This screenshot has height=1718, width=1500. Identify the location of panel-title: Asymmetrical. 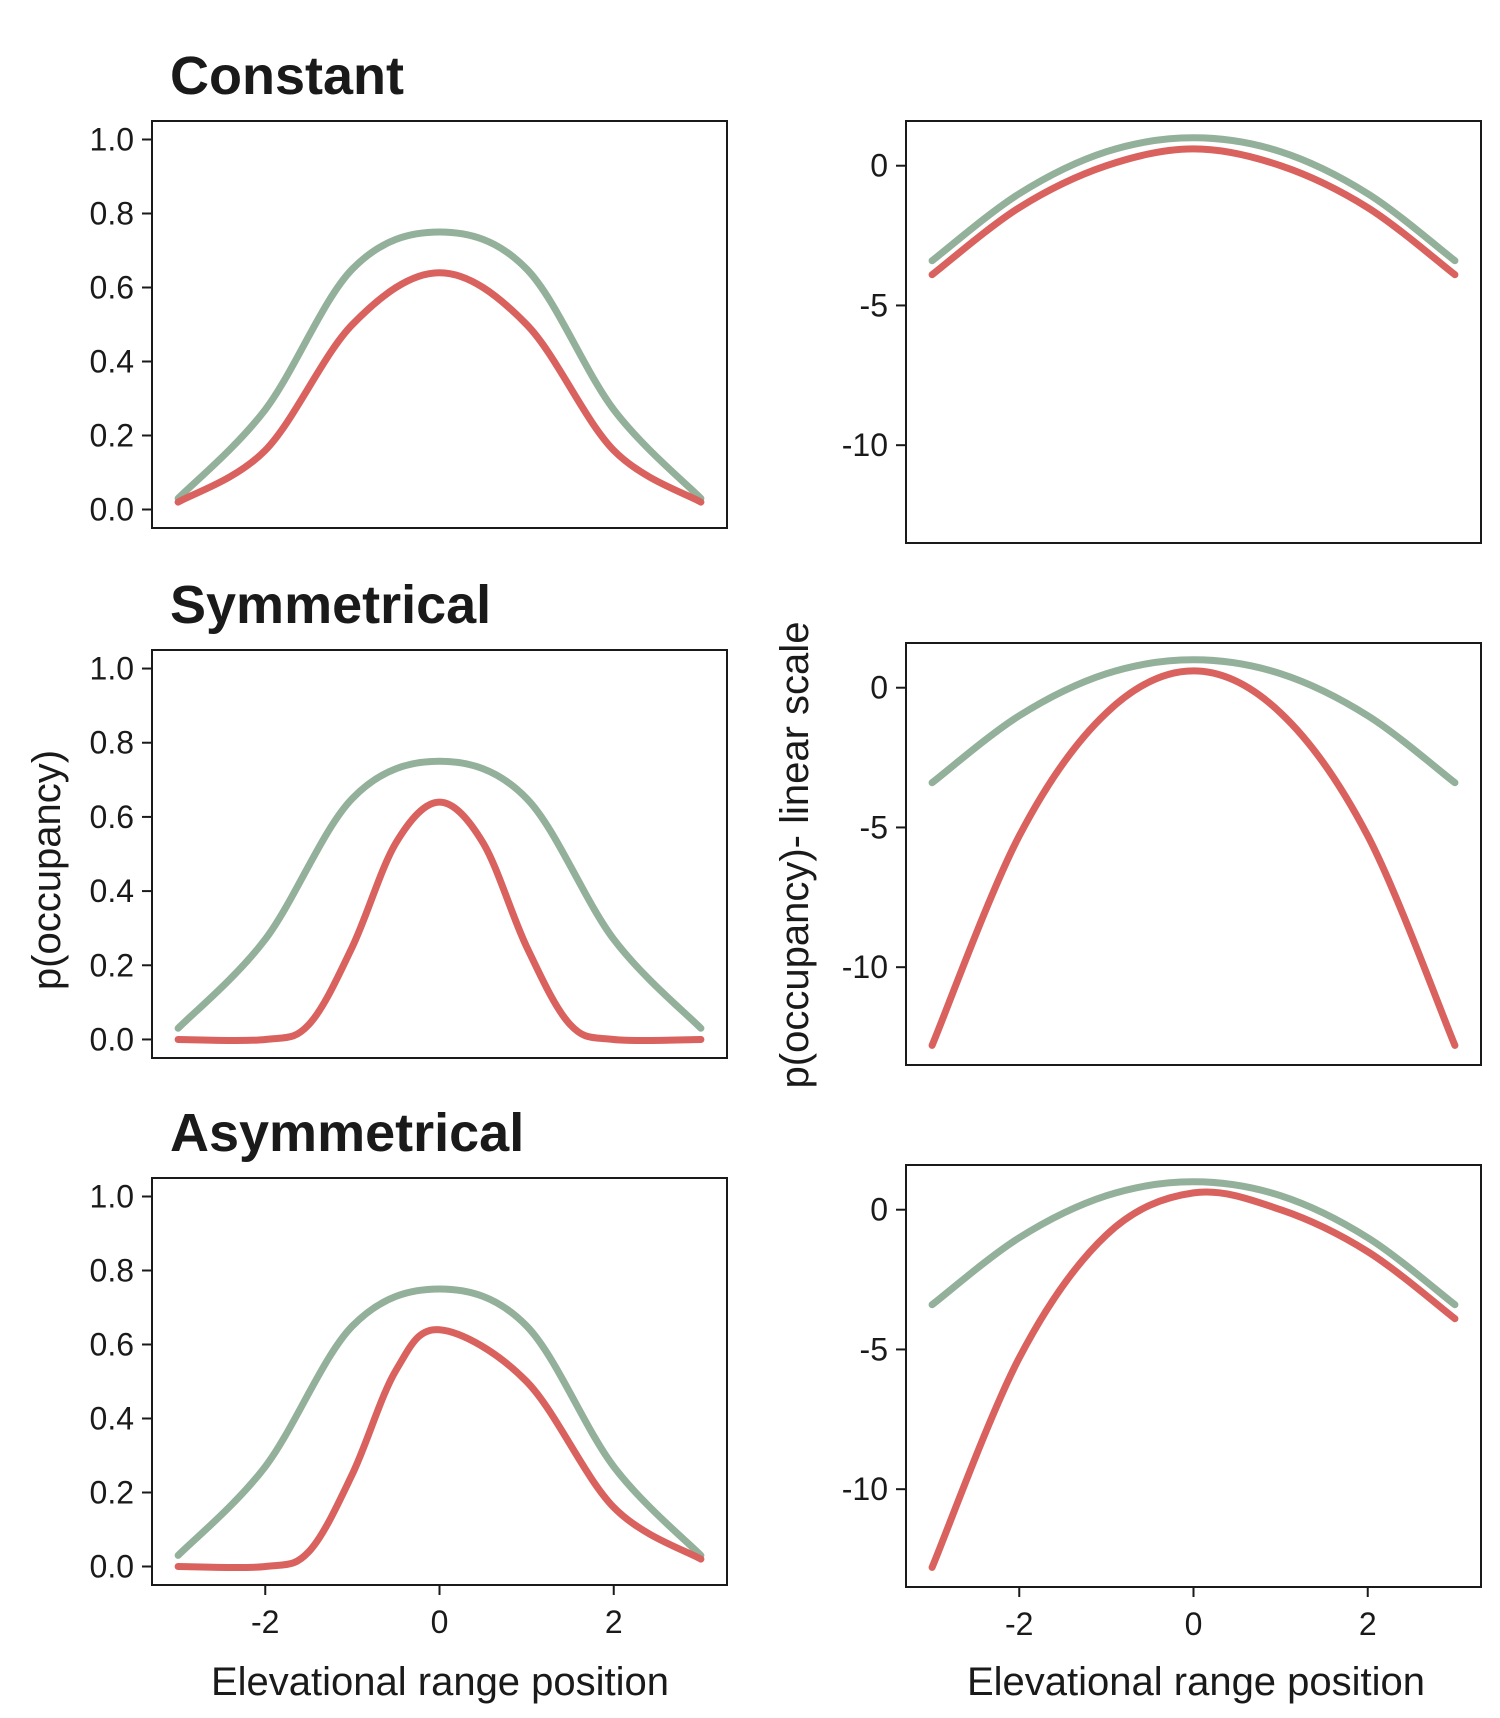
(347, 1133).